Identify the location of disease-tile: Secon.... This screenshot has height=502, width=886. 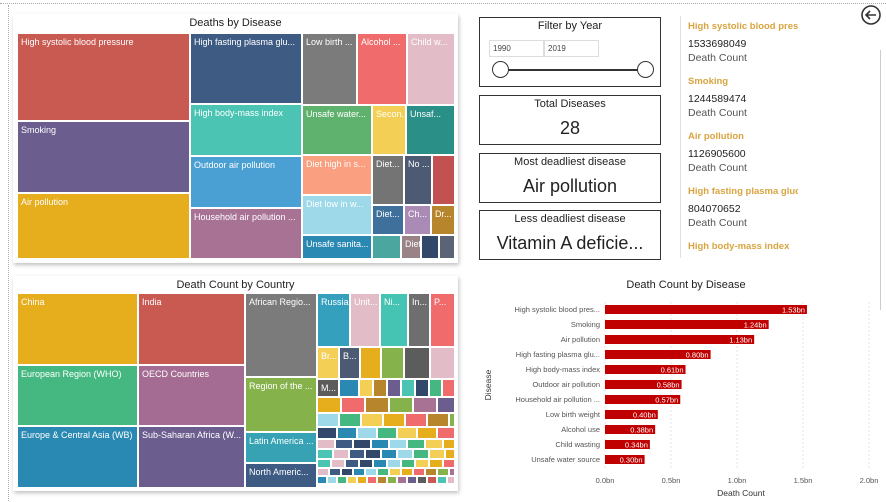
(389, 130).